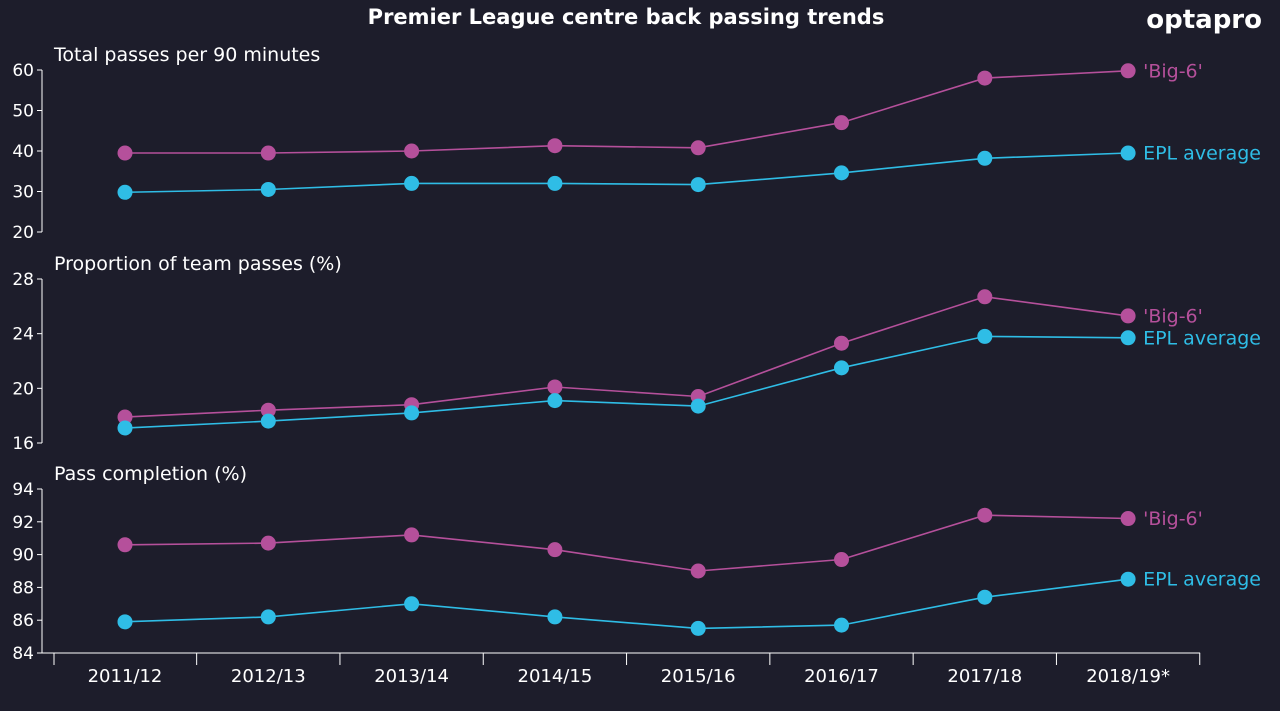 The width and height of the screenshot is (1280, 711). I want to click on optapro-logo: optapro, so click(1204, 20).